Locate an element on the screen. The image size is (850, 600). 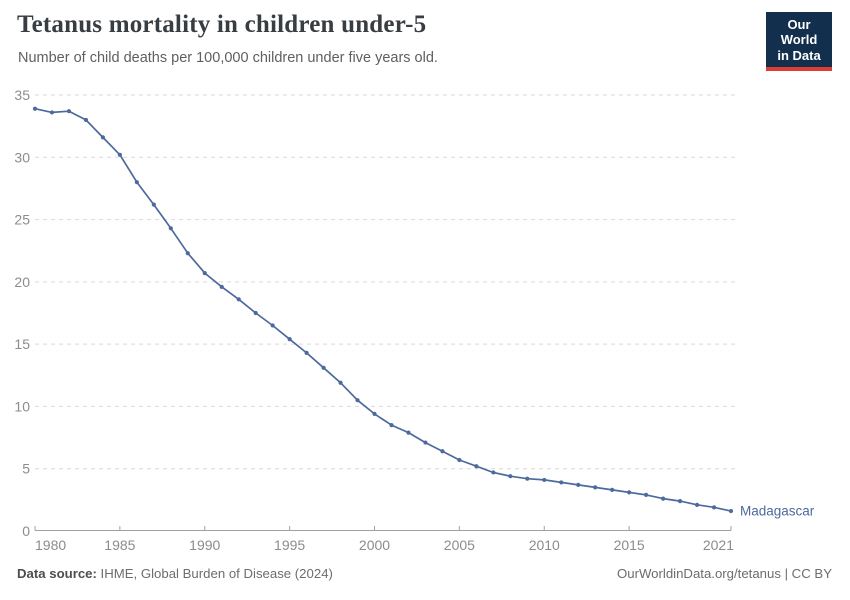
y-tick-label: 20 is located at coordinates (22, 282).